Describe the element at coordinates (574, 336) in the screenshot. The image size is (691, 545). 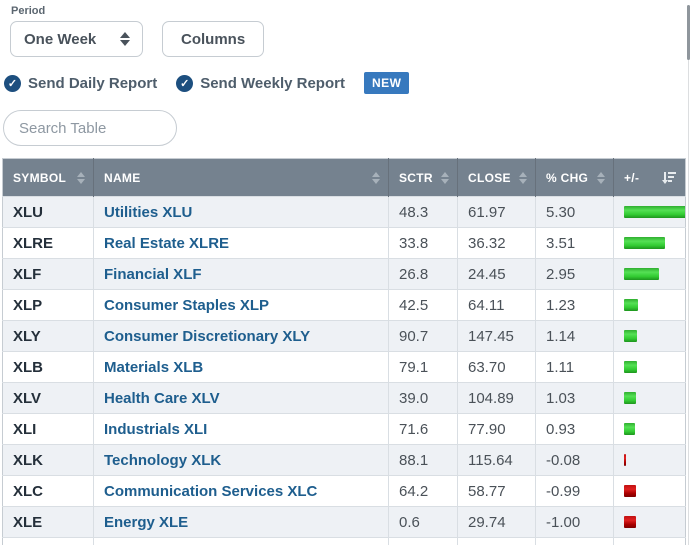
I see `pct-chg-cell: 1.14` at that location.